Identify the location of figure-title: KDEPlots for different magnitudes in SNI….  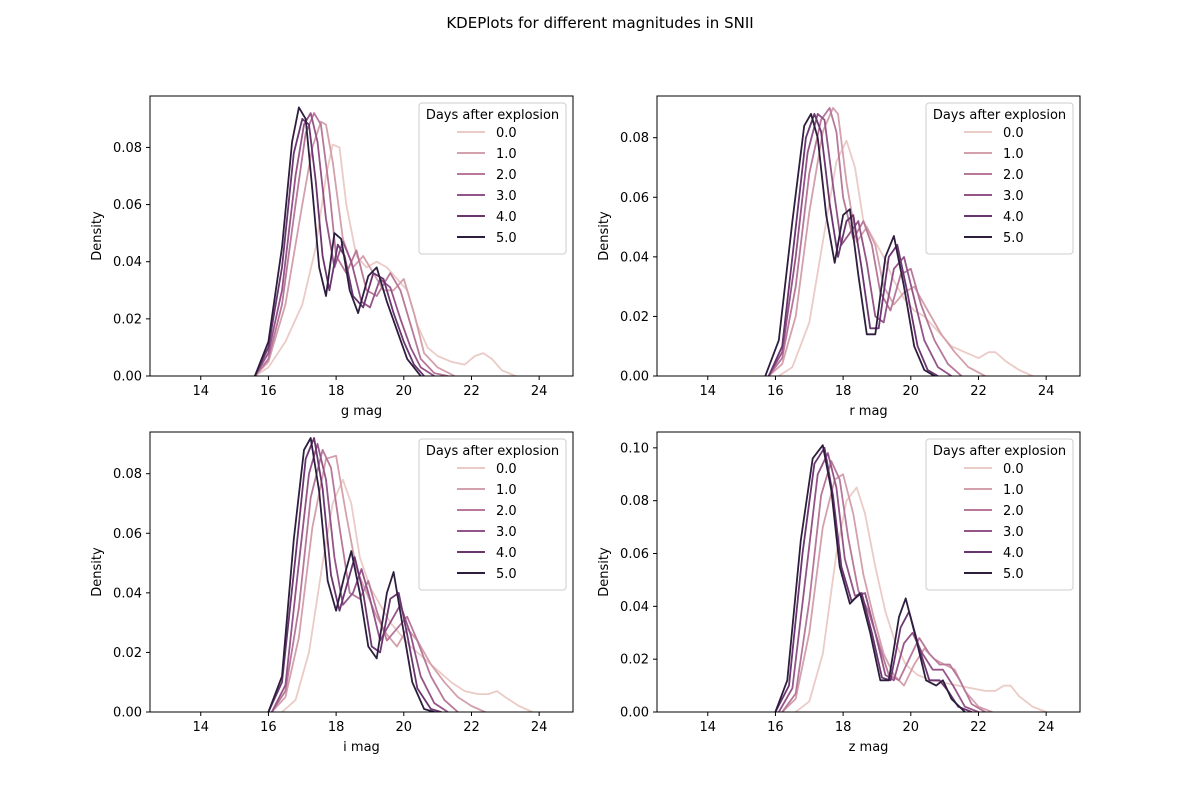
(599, 23).